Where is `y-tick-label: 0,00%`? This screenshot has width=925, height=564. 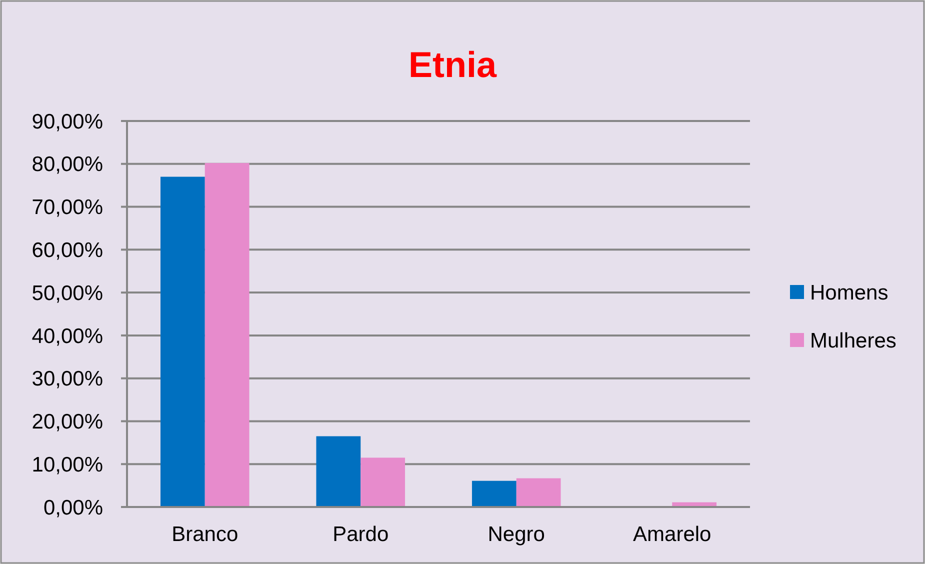
y-tick-label: 0,00% is located at coordinates (73, 508).